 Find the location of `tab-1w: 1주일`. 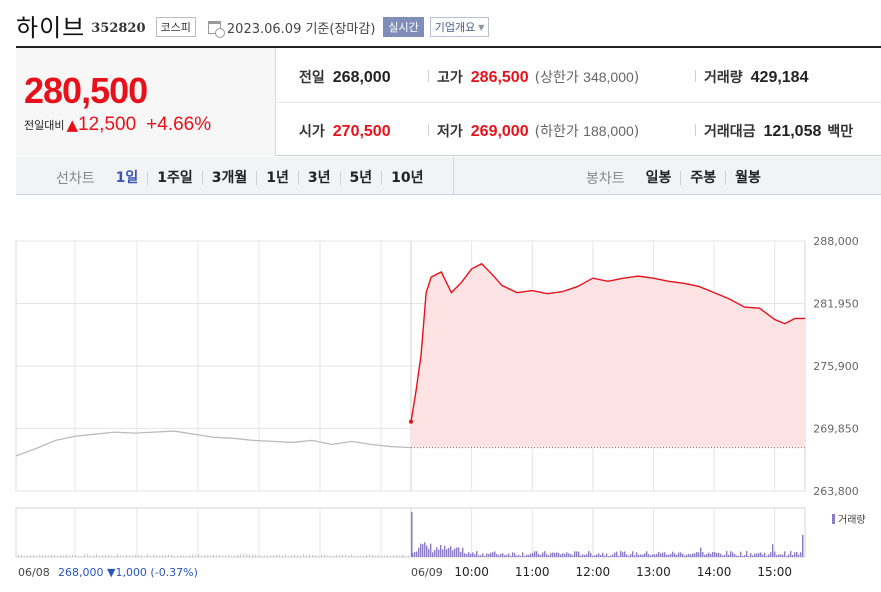

tab-1w: 1주일 is located at coordinates (174, 178).